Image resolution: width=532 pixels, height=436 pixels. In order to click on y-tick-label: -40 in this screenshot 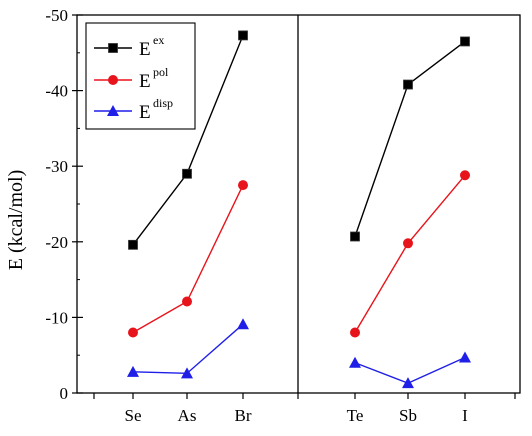, I will do `click(56, 91)`.